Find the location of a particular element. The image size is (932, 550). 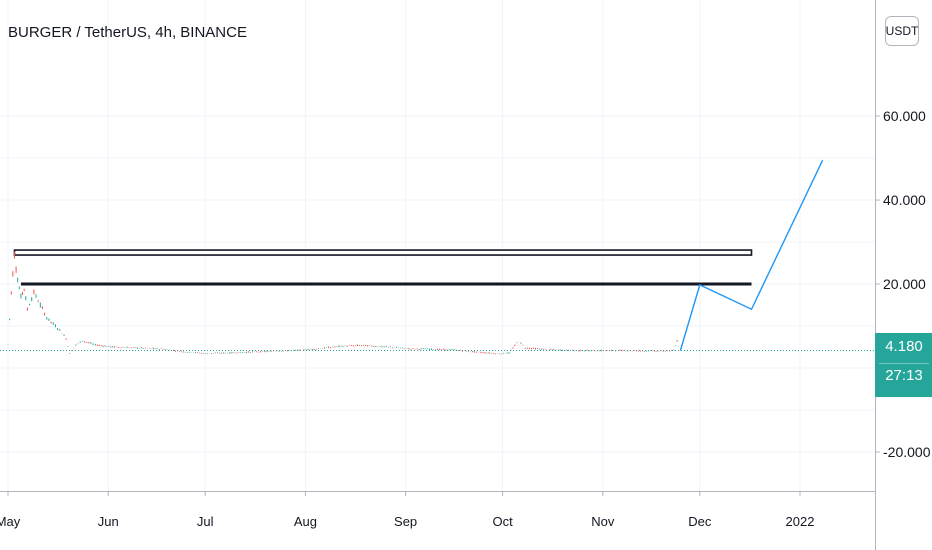

x-tick-label: Nov is located at coordinates (603, 521).